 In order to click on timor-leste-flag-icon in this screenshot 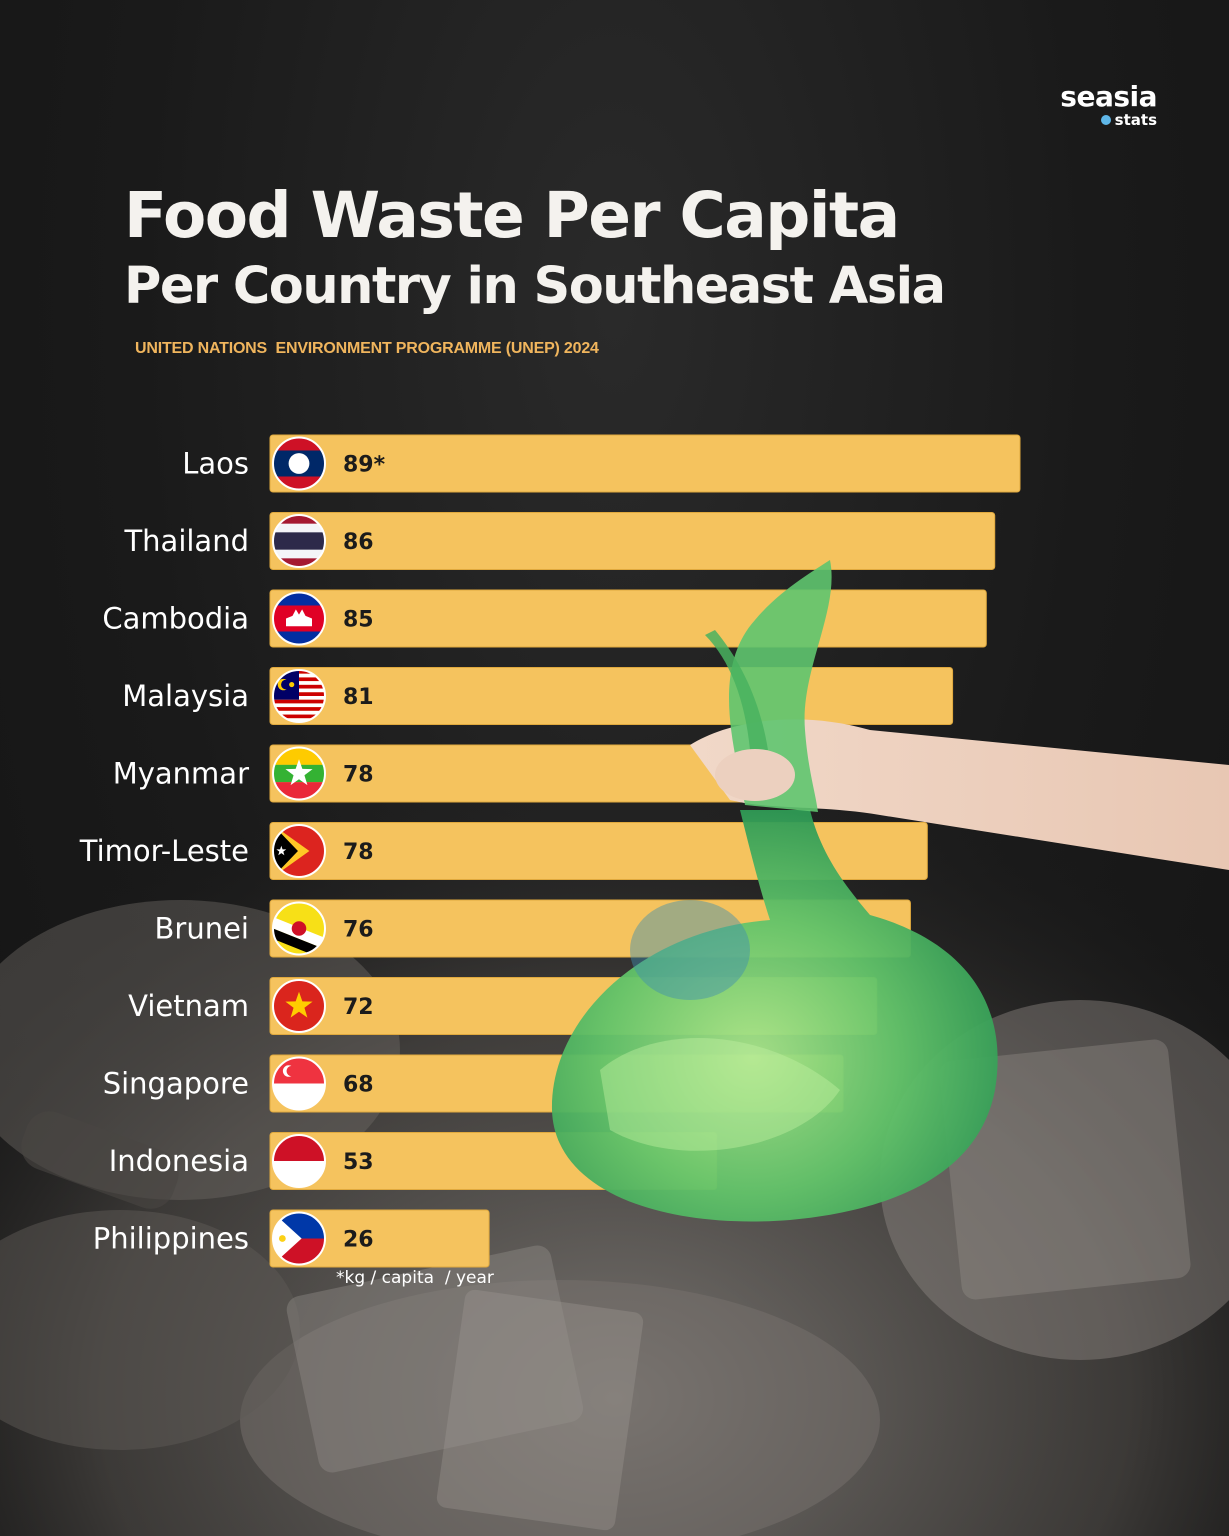, I will do `click(299, 851)`.